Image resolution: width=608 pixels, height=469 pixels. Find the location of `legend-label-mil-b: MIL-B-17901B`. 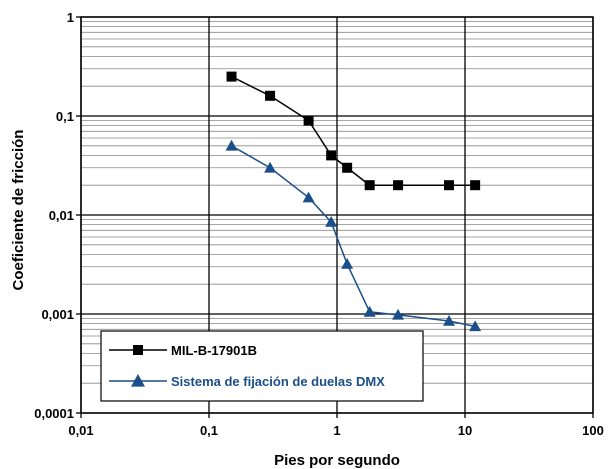

legend-label-mil-b: MIL-B-17901B is located at coordinates (214, 350).